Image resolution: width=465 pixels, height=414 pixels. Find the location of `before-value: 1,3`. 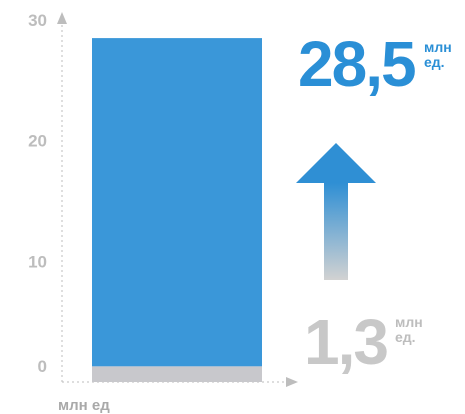

before-value: 1,3 is located at coordinates (346, 342).